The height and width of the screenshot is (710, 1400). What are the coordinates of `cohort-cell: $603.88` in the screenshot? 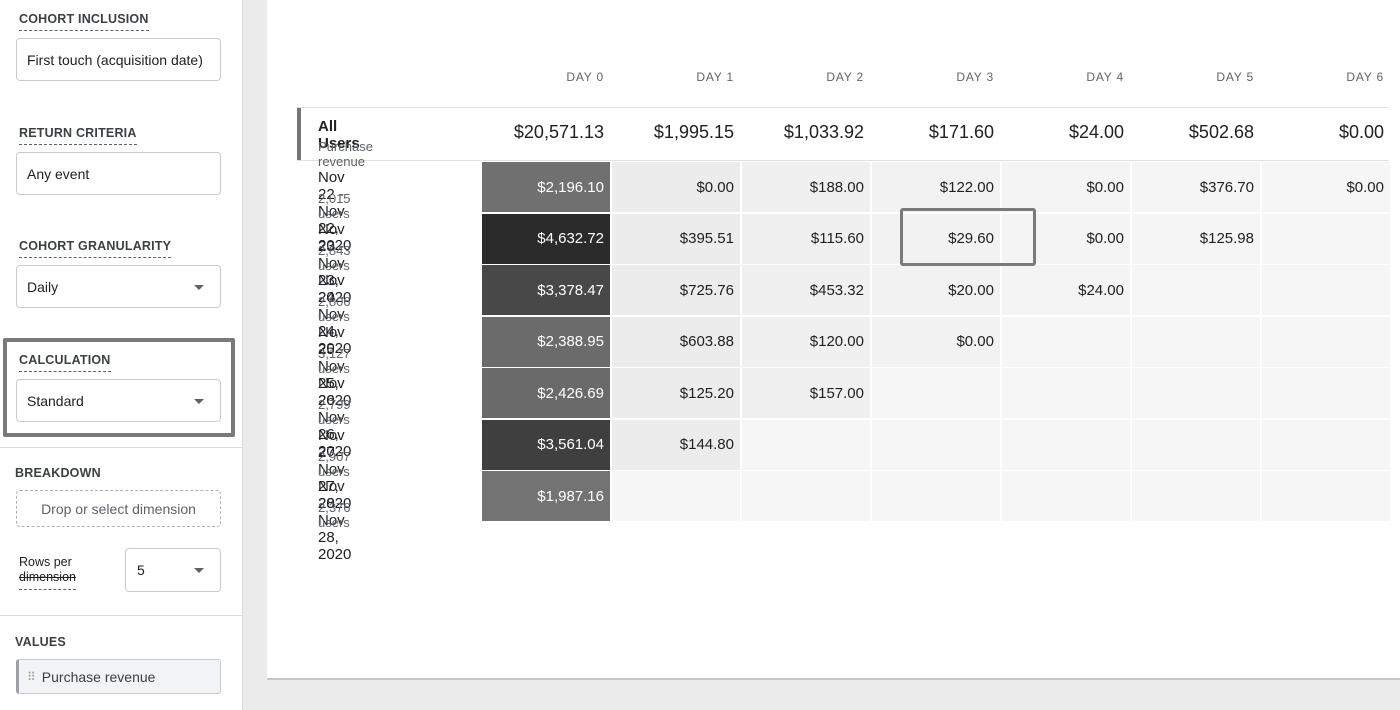 It's located at (676, 341).